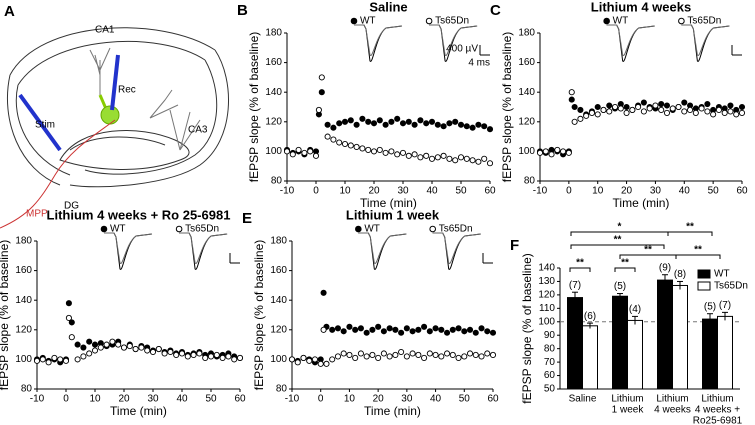  What do you see at coordinates (680, 274) in the screenshot?
I see `n-label: (8)` at bounding box center [680, 274].